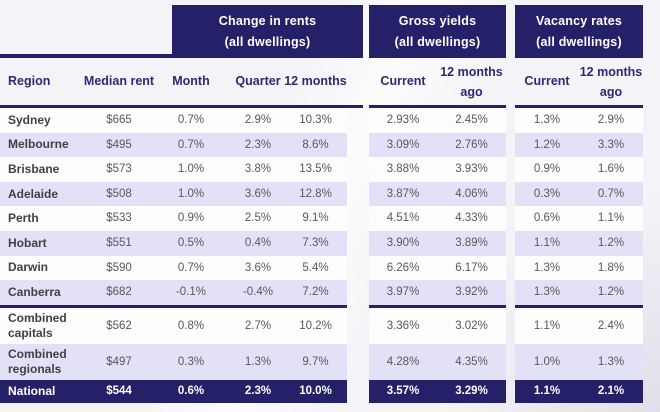  What do you see at coordinates (547, 361) in the screenshot?
I see `vacancy-current-cell: 1.0%` at bounding box center [547, 361].